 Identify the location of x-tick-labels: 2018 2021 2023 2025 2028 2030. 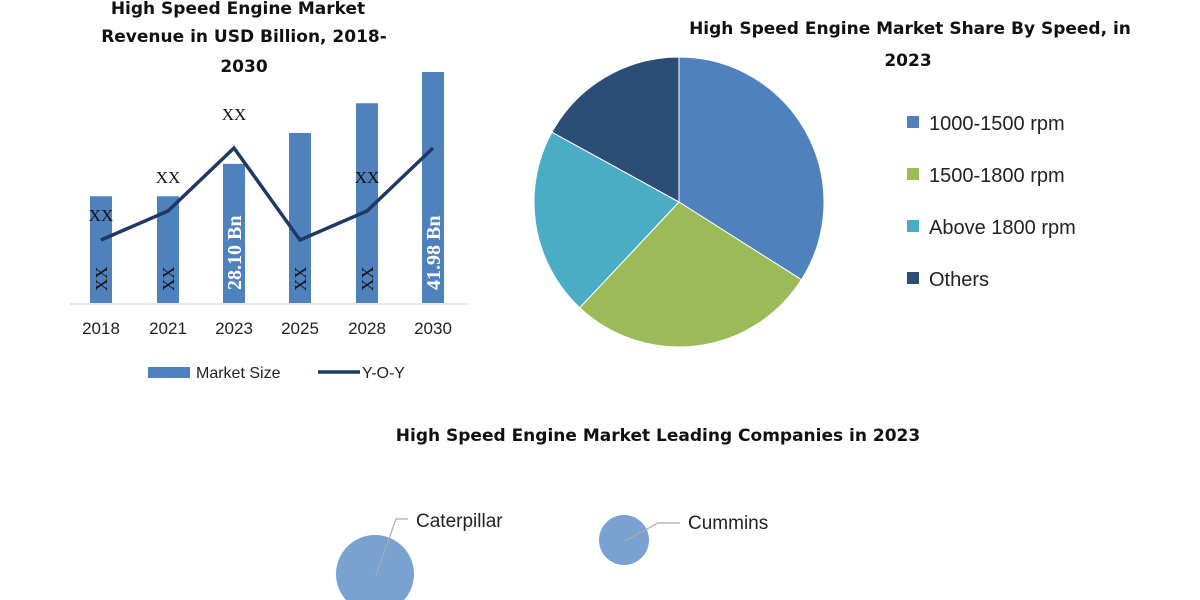
(267, 328).